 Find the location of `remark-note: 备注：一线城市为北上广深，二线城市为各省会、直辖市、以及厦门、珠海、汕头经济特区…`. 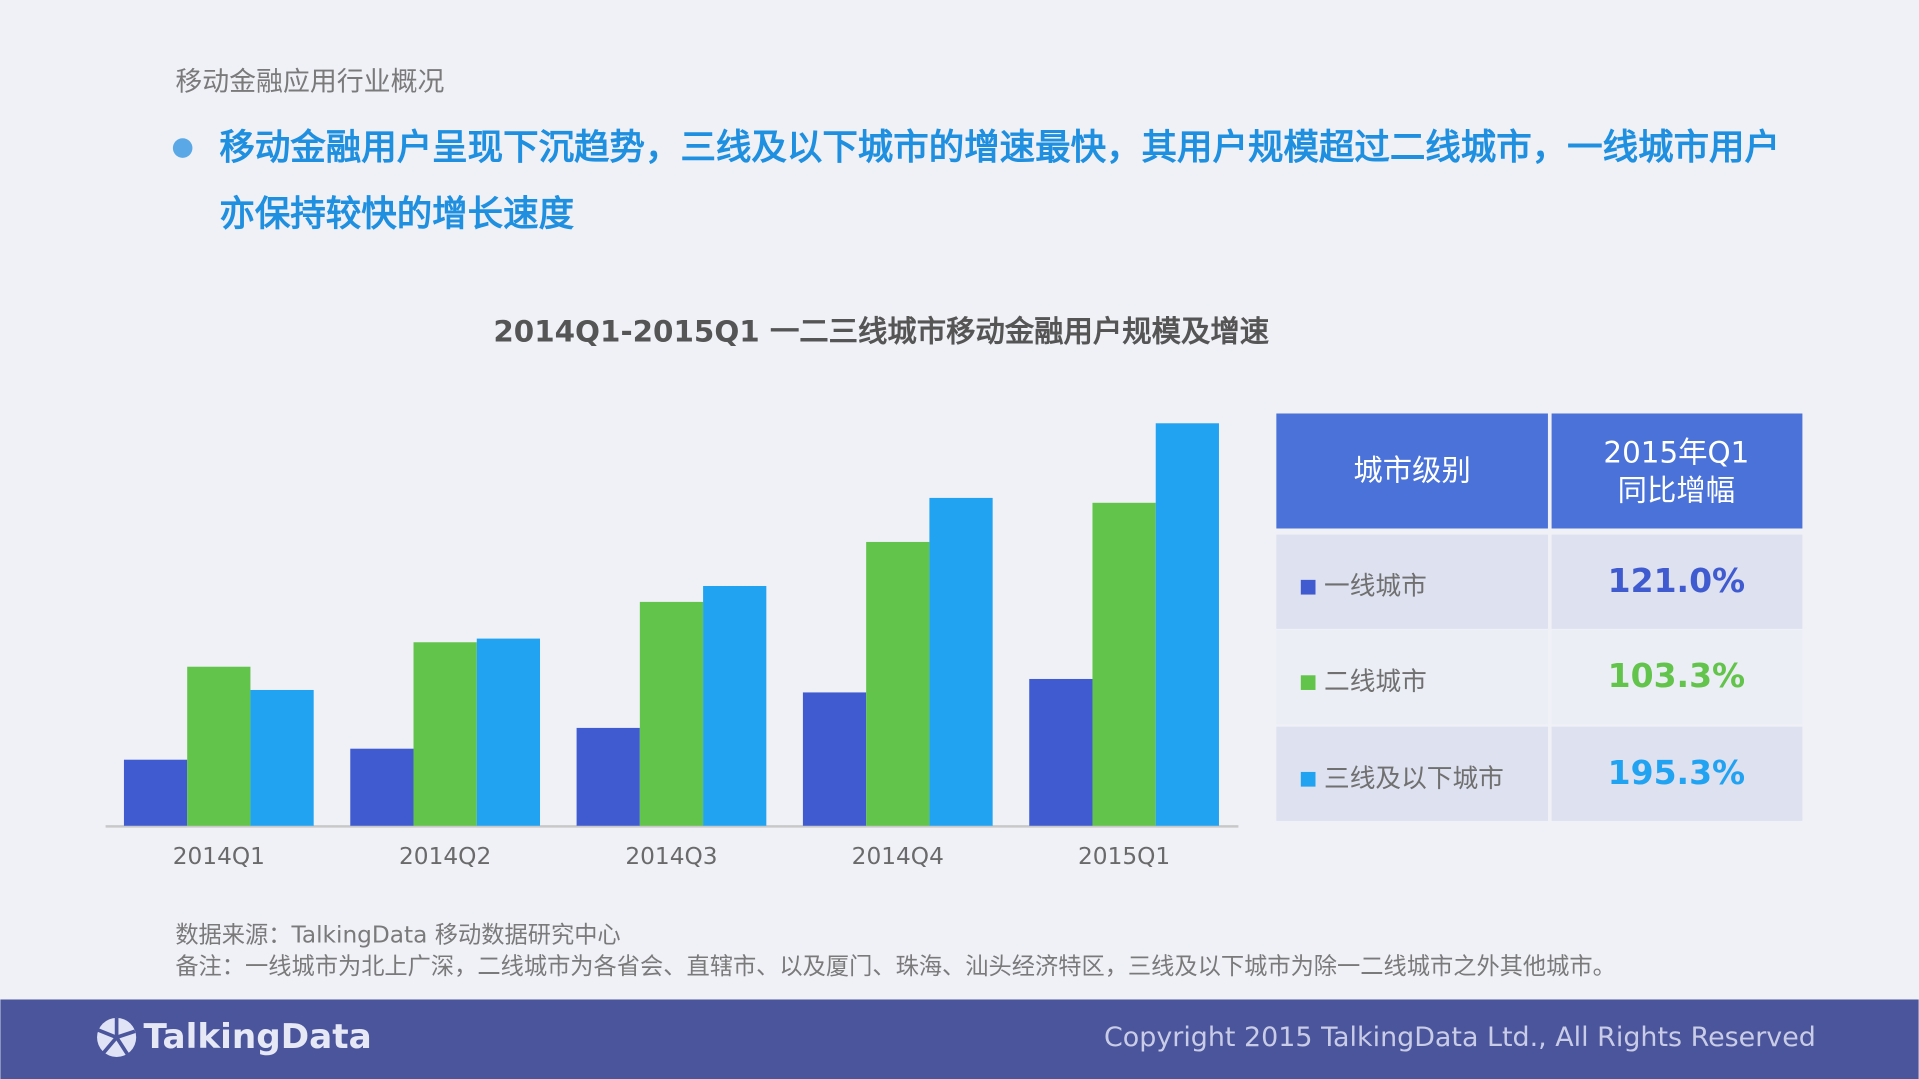

remark-note: 备注：一线城市为北上广深，二线城市为各省会、直辖市、以及厦门、珠海、汕头经济特区… is located at coordinates (895, 966).